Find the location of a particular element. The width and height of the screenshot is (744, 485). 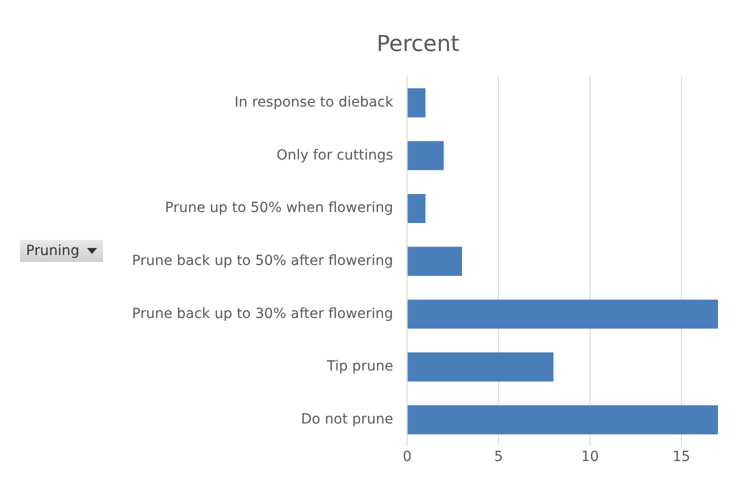

y-tick-label: Do not prune is located at coordinates (347, 419).